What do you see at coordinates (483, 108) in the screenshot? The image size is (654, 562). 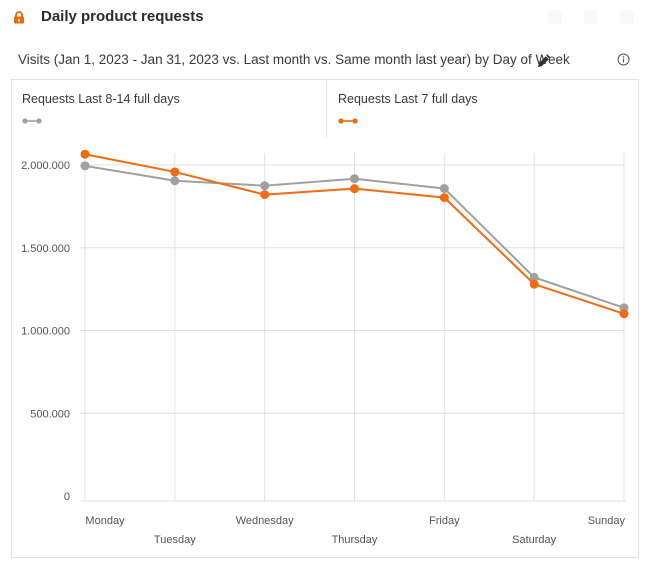 I see `legend-item-last-7-days: Requests Last 7 full days` at bounding box center [483, 108].